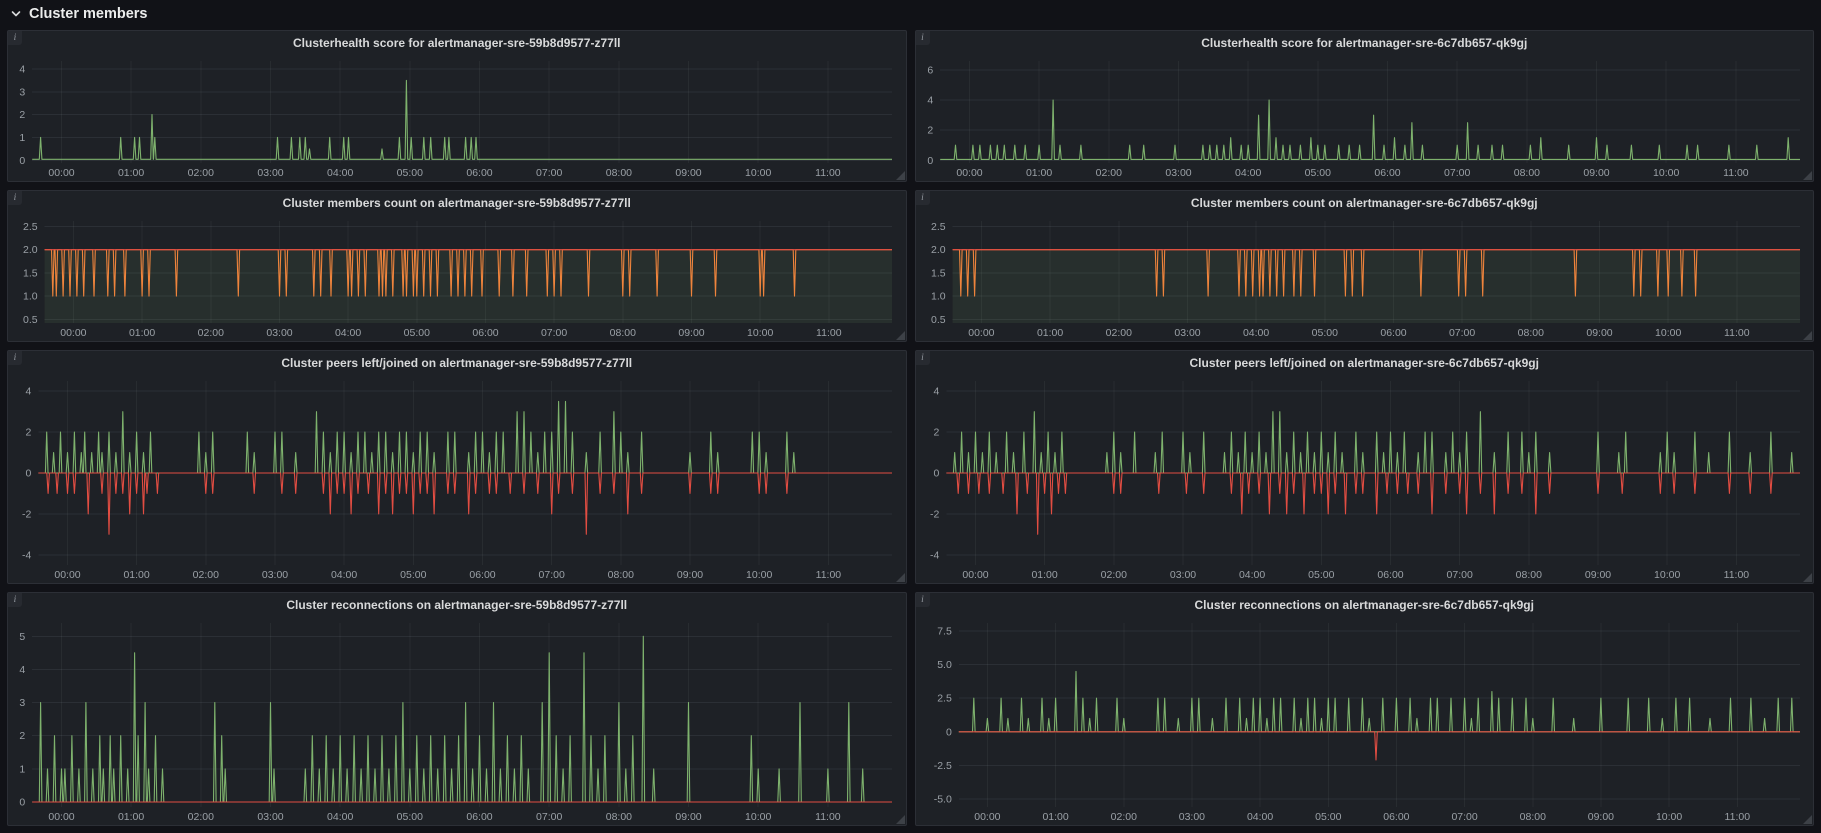 The image size is (1821, 833). What do you see at coordinates (937, 320) in the screenshot?
I see `svg-text: 0.5` at bounding box center [937, 320].